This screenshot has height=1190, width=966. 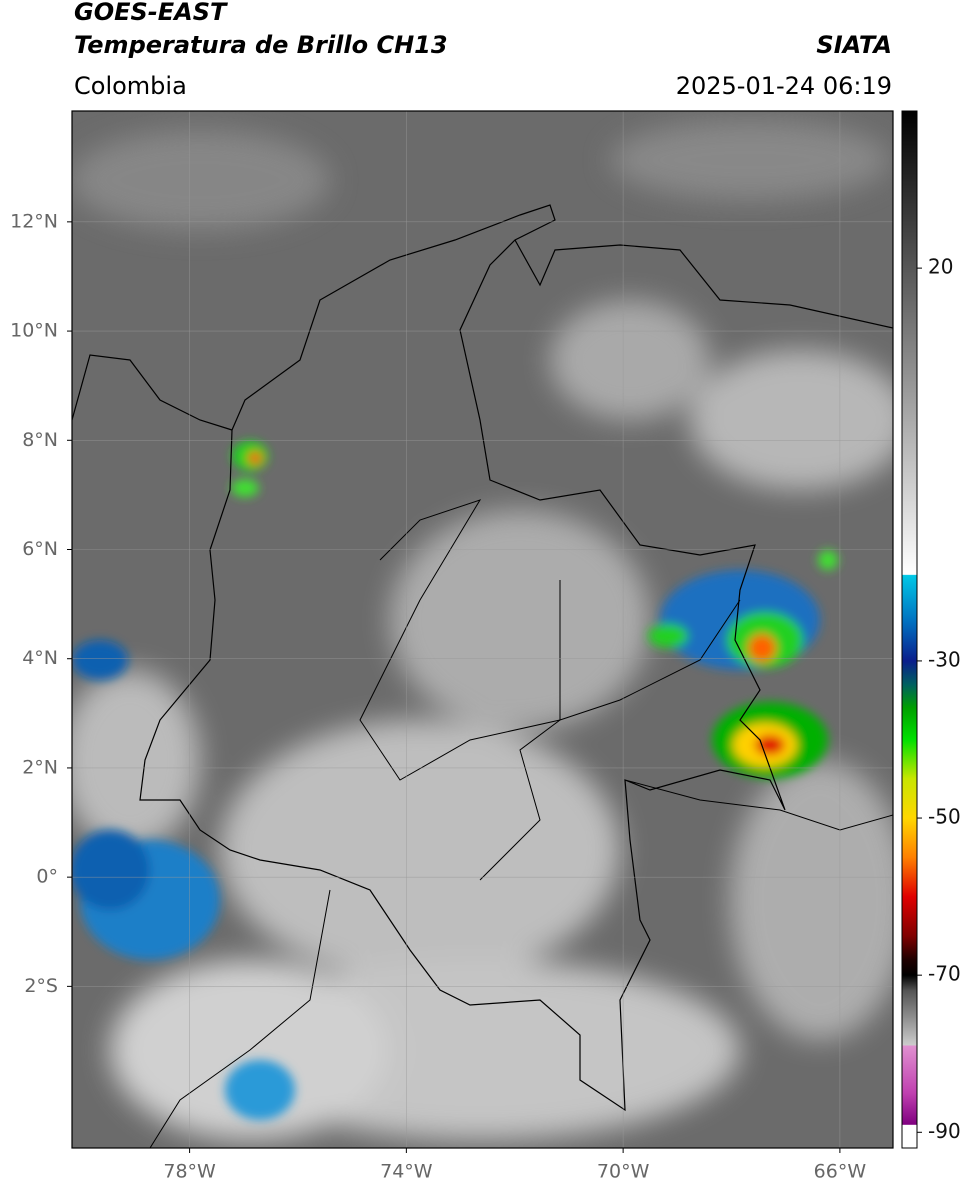 What do you see at coordinates (151, 13) in the screenshot?
I see `title: GOES-EAST` at bounding box center [151, 13].